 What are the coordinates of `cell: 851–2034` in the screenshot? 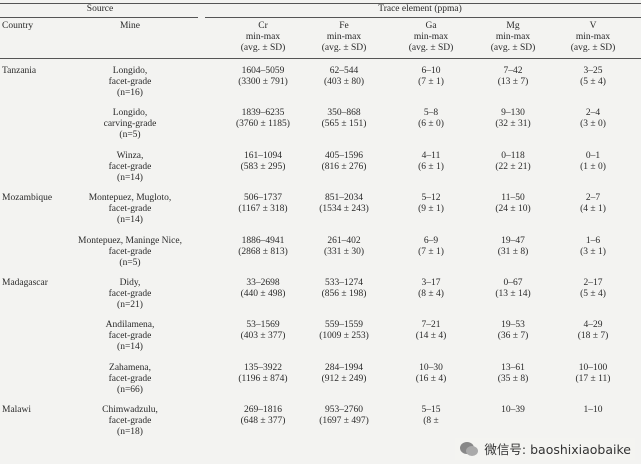 It's located at (344, 198).